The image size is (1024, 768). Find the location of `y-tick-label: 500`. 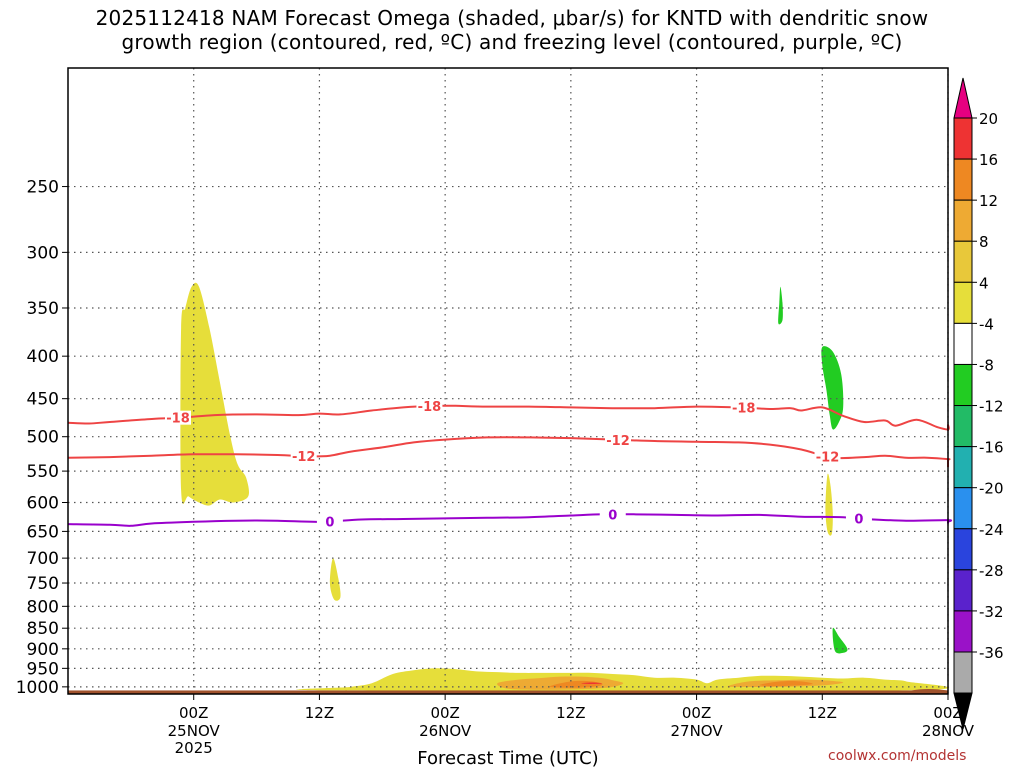

y-tick-label: 500 is located at coordinates (43, 438).